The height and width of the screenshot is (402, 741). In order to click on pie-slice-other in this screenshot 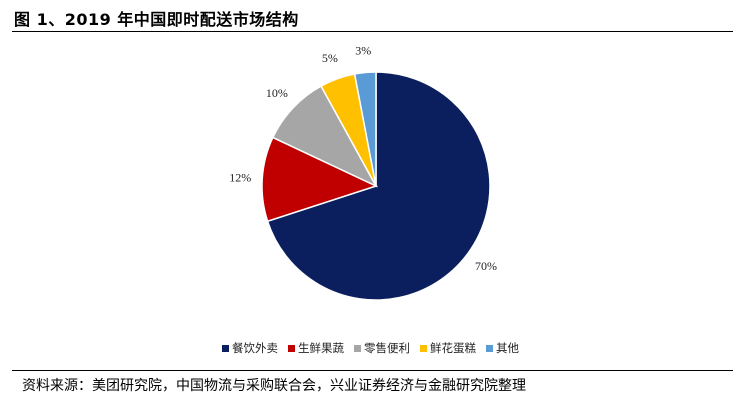, I will do `click(365, 129)`.